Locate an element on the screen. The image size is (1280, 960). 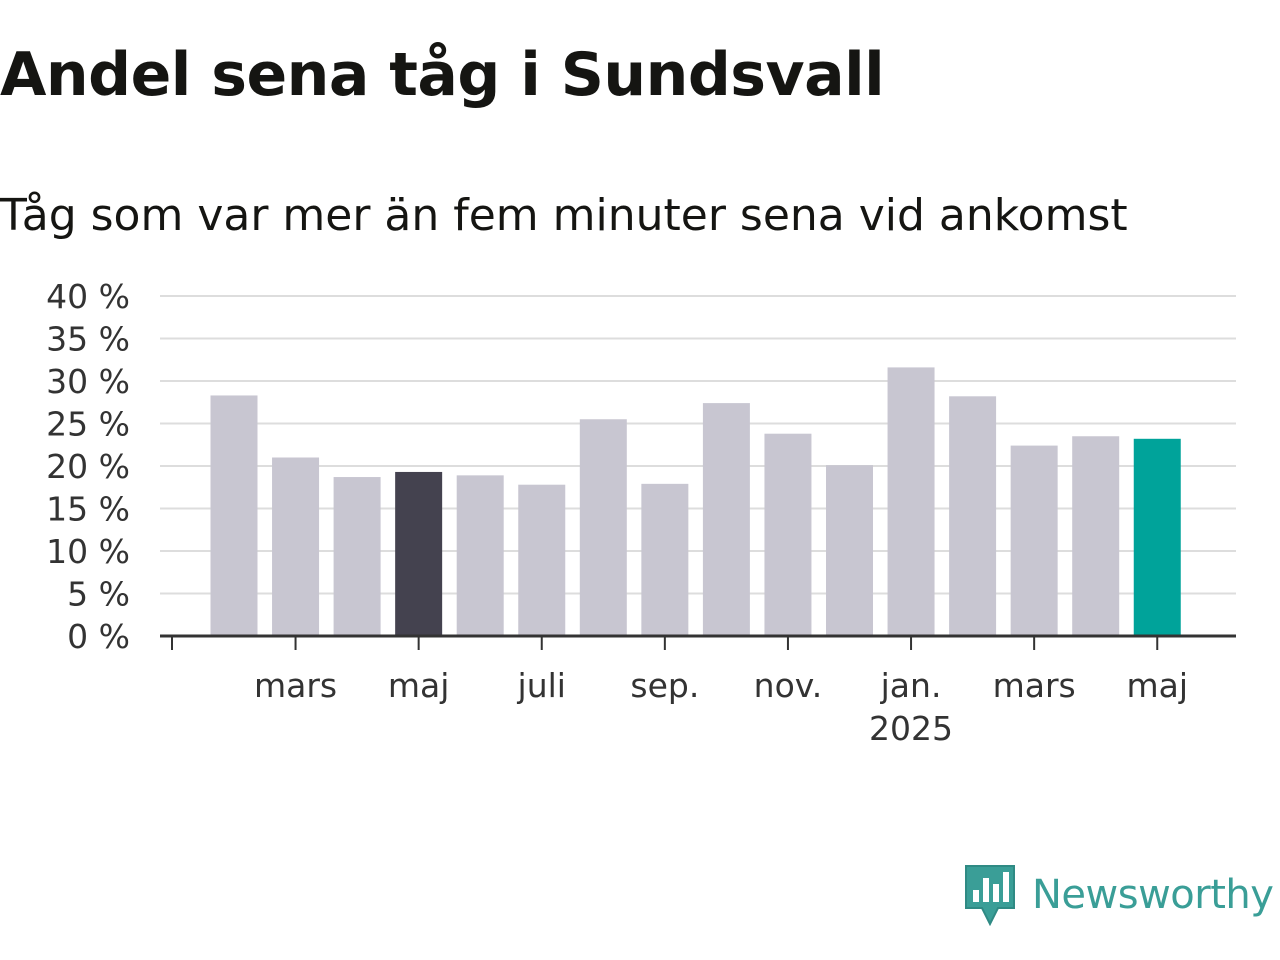
newsworthy-logo-icon is located at coordinates (990, 895).